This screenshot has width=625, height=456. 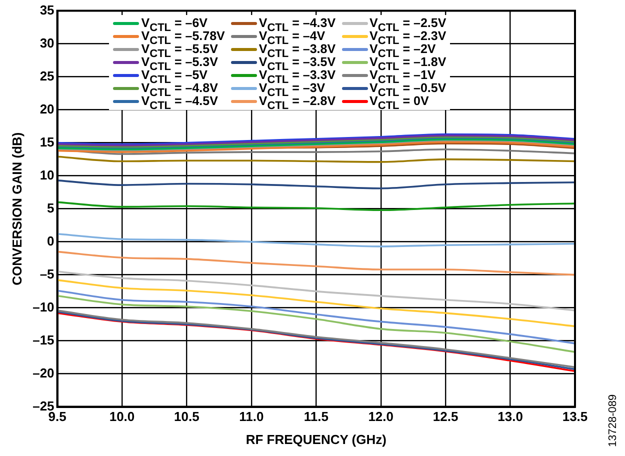 I want to click on x-axis-title: RF FREQUENCY (GHz), so click(x=316, y=439).